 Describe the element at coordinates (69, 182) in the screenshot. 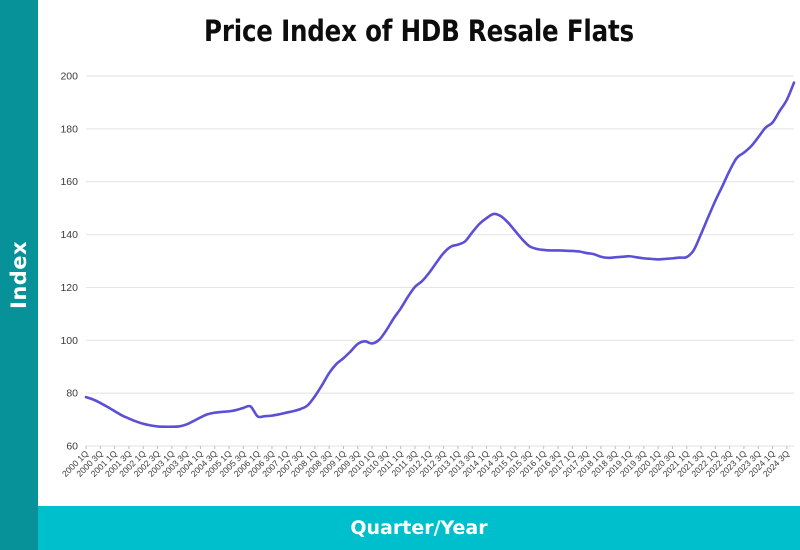

I see `y-tick-label: 160` at that location.